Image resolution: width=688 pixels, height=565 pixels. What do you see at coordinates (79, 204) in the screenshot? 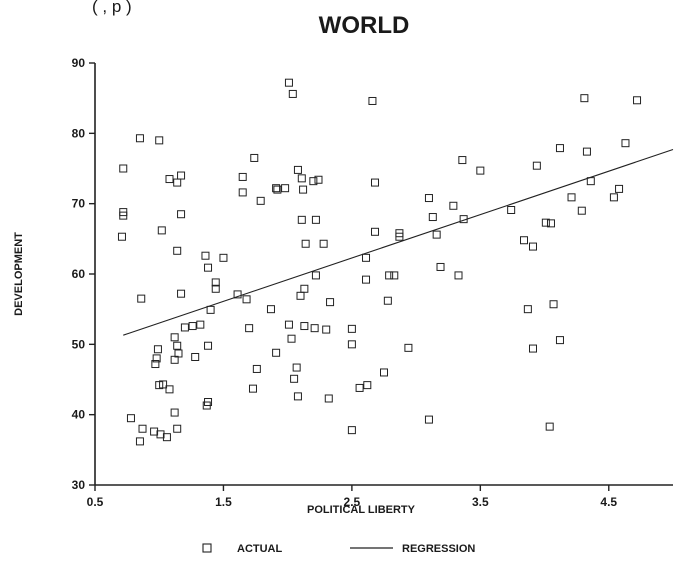
I see `y-tick-label: 70` at bounding box center [79, 204].